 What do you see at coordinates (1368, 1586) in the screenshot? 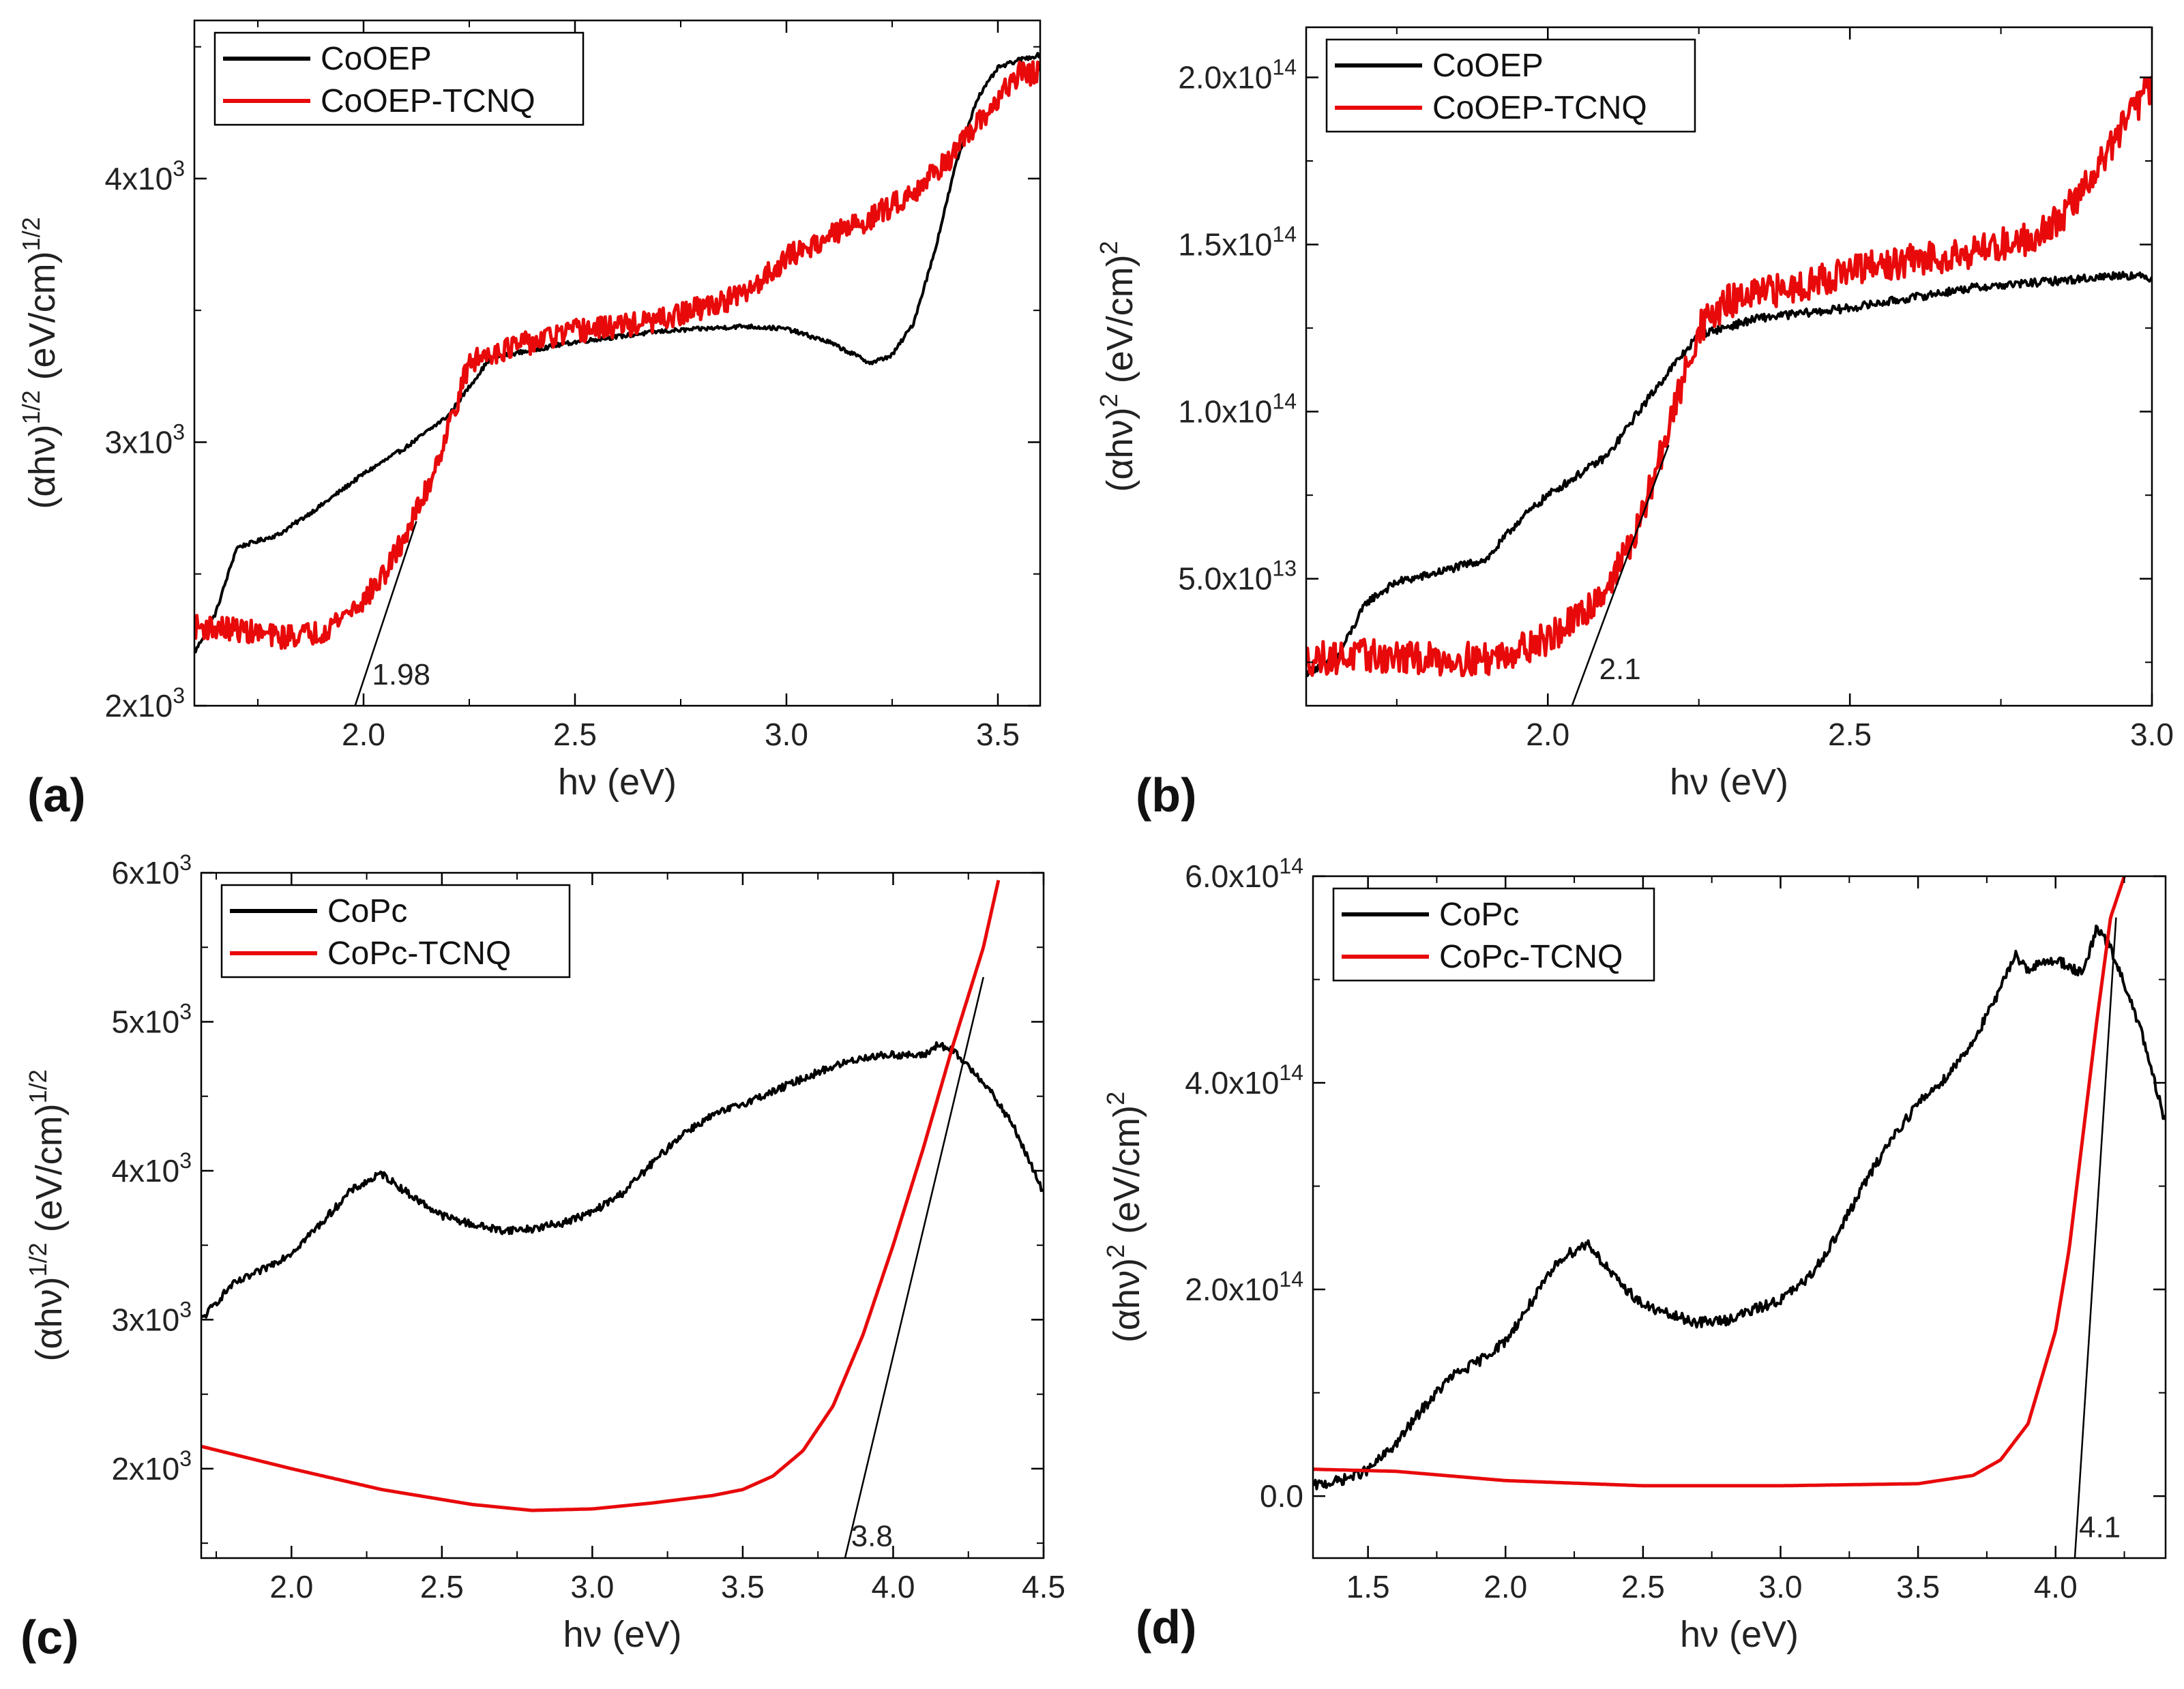
I see `x-tick-label: 1.5` at bounding box center [1368, 1586].